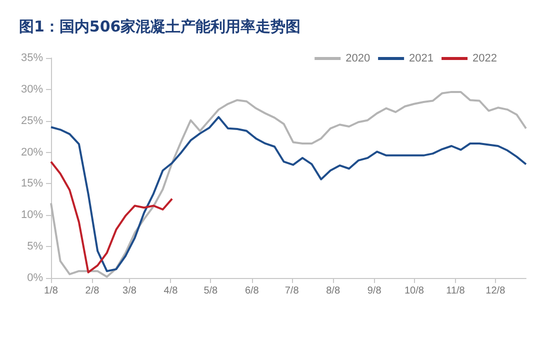 The image size is (550, 338). What do you see at coordinates (496, 291) in the screenshot?
I see `x-tick-label: 12/8` at bounding box center [496, 291].